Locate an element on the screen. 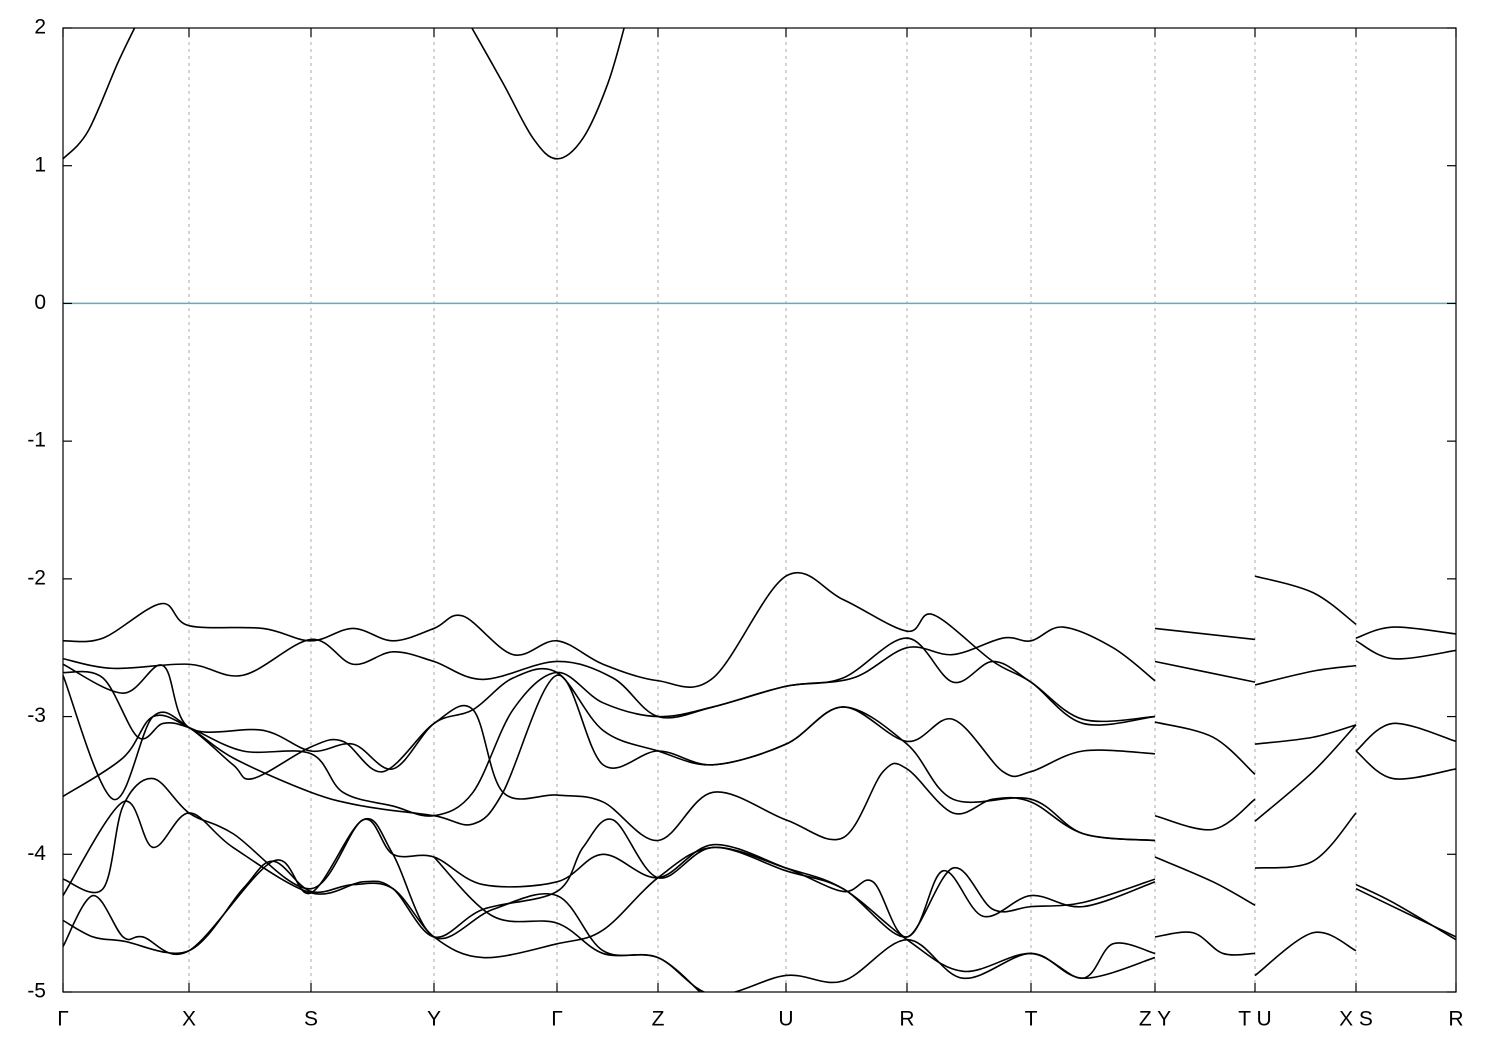 This screenshot has width=1500, height=1050. x-tick-label: S is located at coordinates (311, 1019).